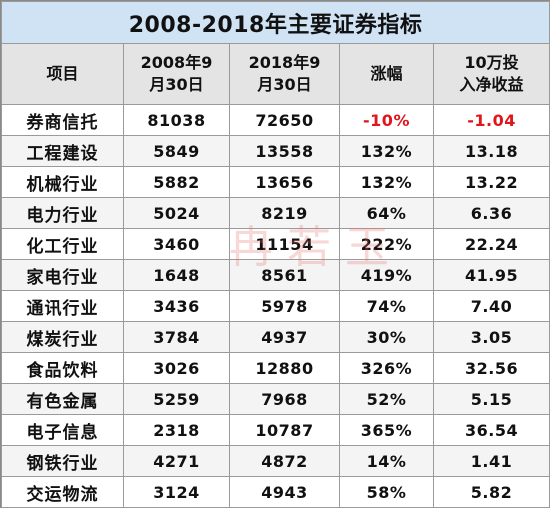  I want to click on row-name: 通讯行业, so click(62, 306).